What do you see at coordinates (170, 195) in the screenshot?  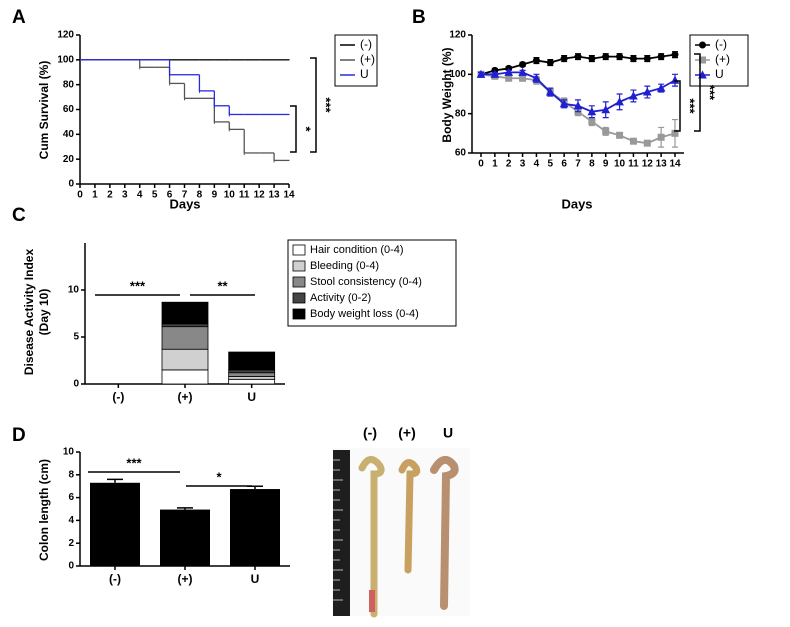 I see `x-tick-label: 6` at bounding box center [170, 195].